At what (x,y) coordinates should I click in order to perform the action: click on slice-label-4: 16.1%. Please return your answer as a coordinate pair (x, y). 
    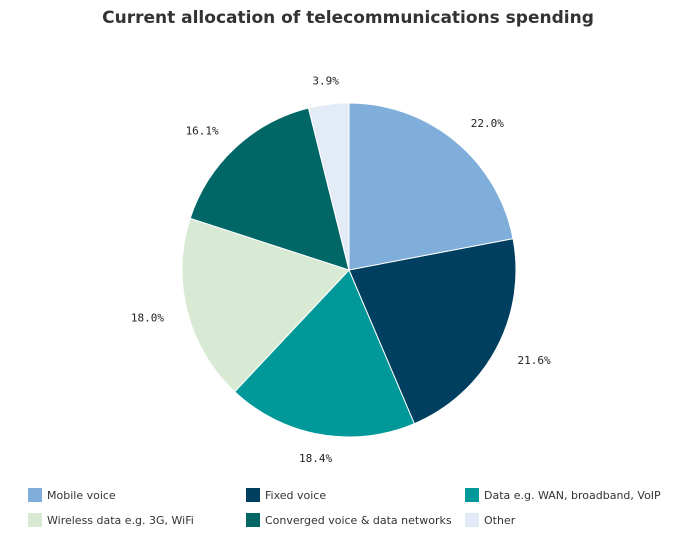
    Looking at the image, I should click on (202, 130).